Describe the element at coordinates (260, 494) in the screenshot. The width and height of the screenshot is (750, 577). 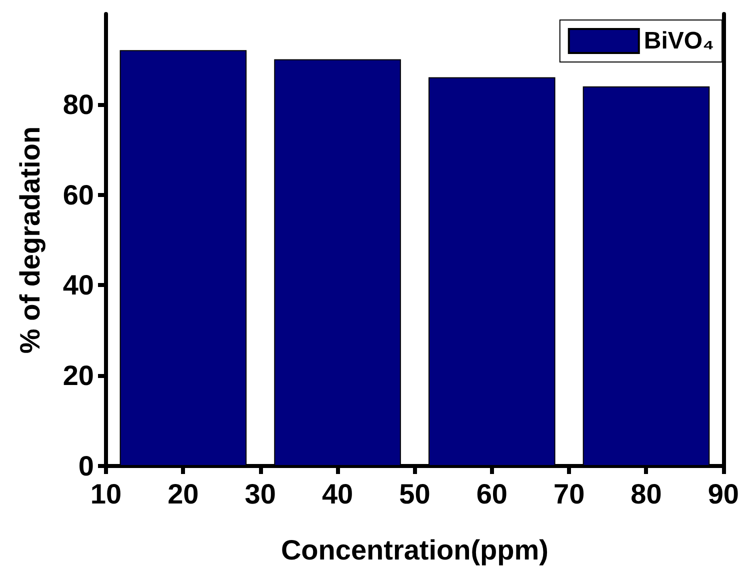
I see `x-tick-label: 30` at that location.